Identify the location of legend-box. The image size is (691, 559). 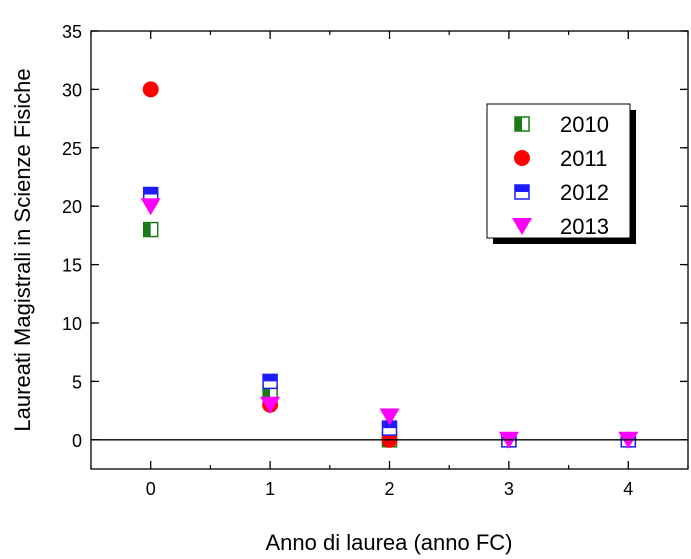
(558, 171).